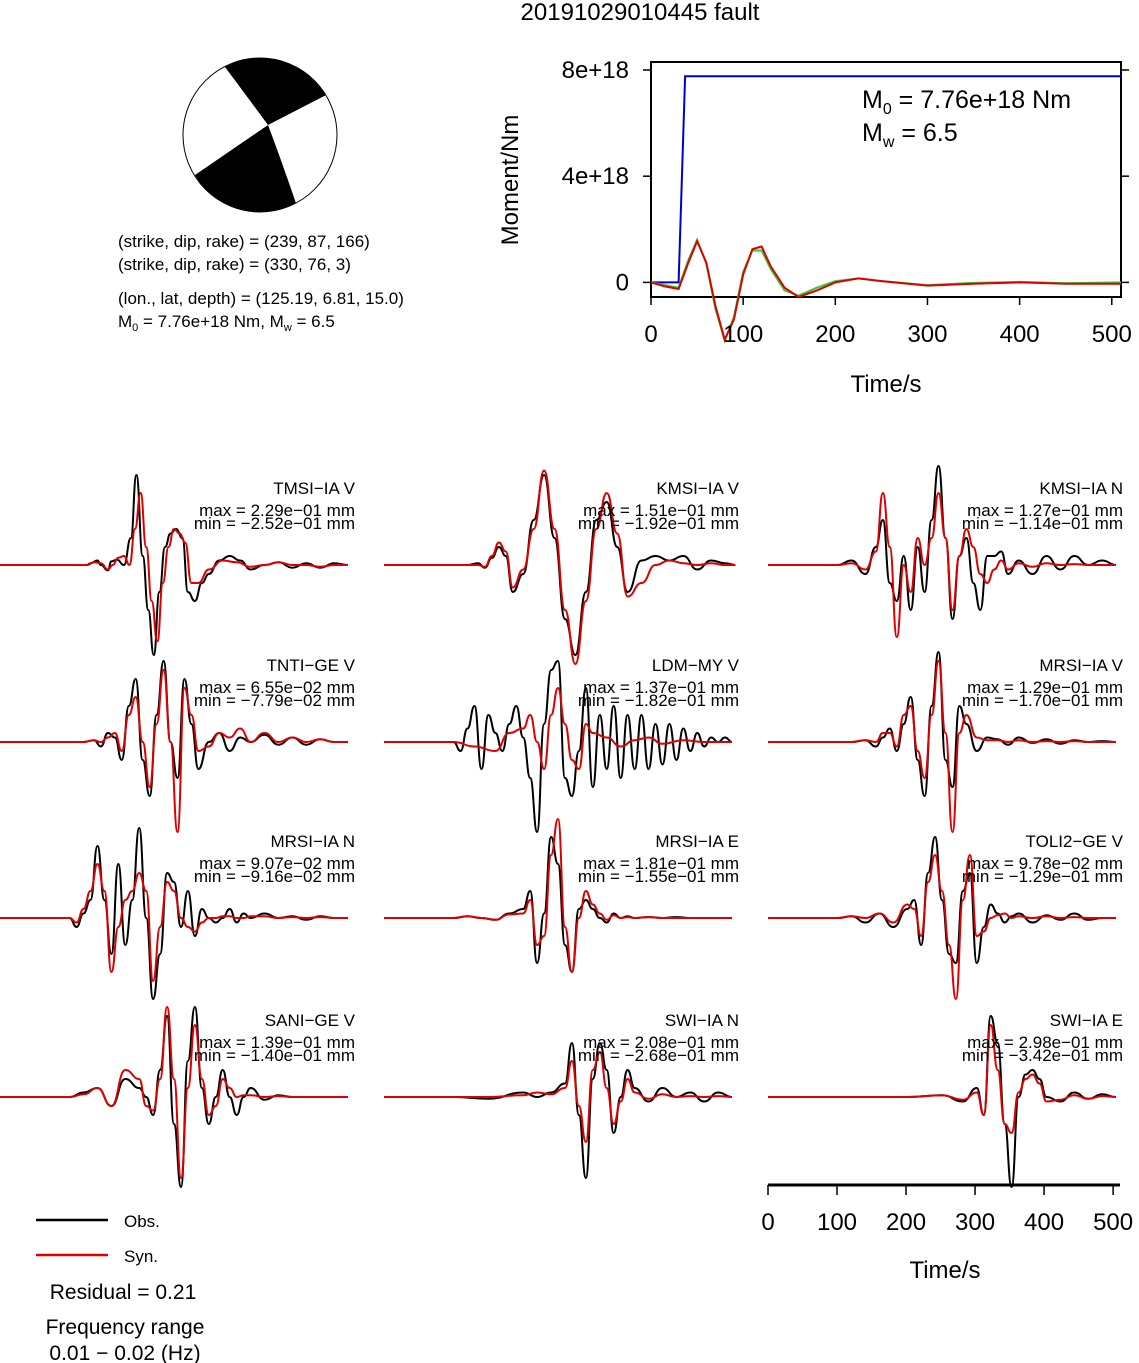 The height and width of the screenshot is (1363, 1139). Describe the element at coordinates (123, 1292) in the screenshot. I see `residual: Residual = 0.21` at that location.